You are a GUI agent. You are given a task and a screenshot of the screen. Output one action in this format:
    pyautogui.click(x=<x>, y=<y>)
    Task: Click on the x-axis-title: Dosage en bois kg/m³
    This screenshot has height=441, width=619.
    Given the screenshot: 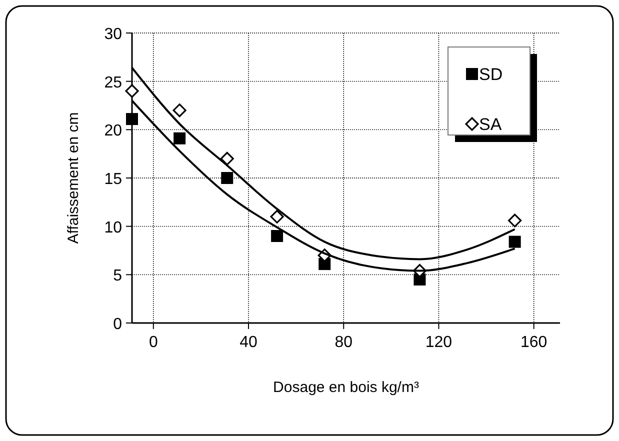 What is the action you would take?
    pyautogui.click(x=346, y=387)
    